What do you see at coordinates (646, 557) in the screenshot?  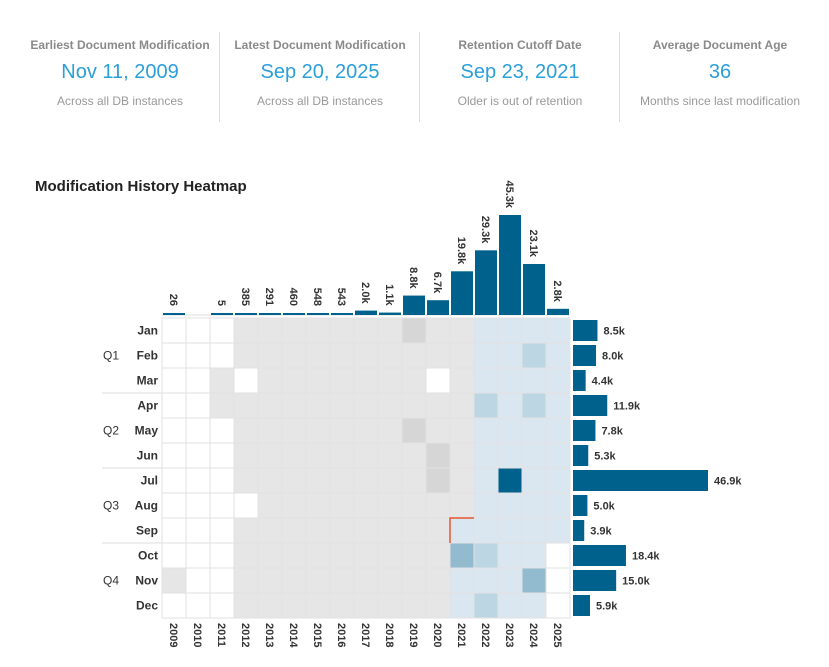 I see `month-total-label: 18.4k` at bounding box center [646, 557].